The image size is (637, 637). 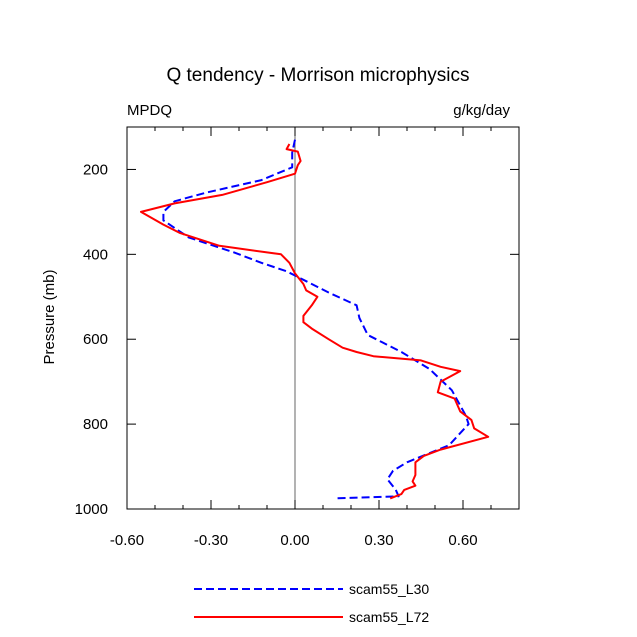 What do you see at coordinates (389, 617) in the screenshot?
I see `legend-label: scam55_L72` at bounding box center [389, 617].